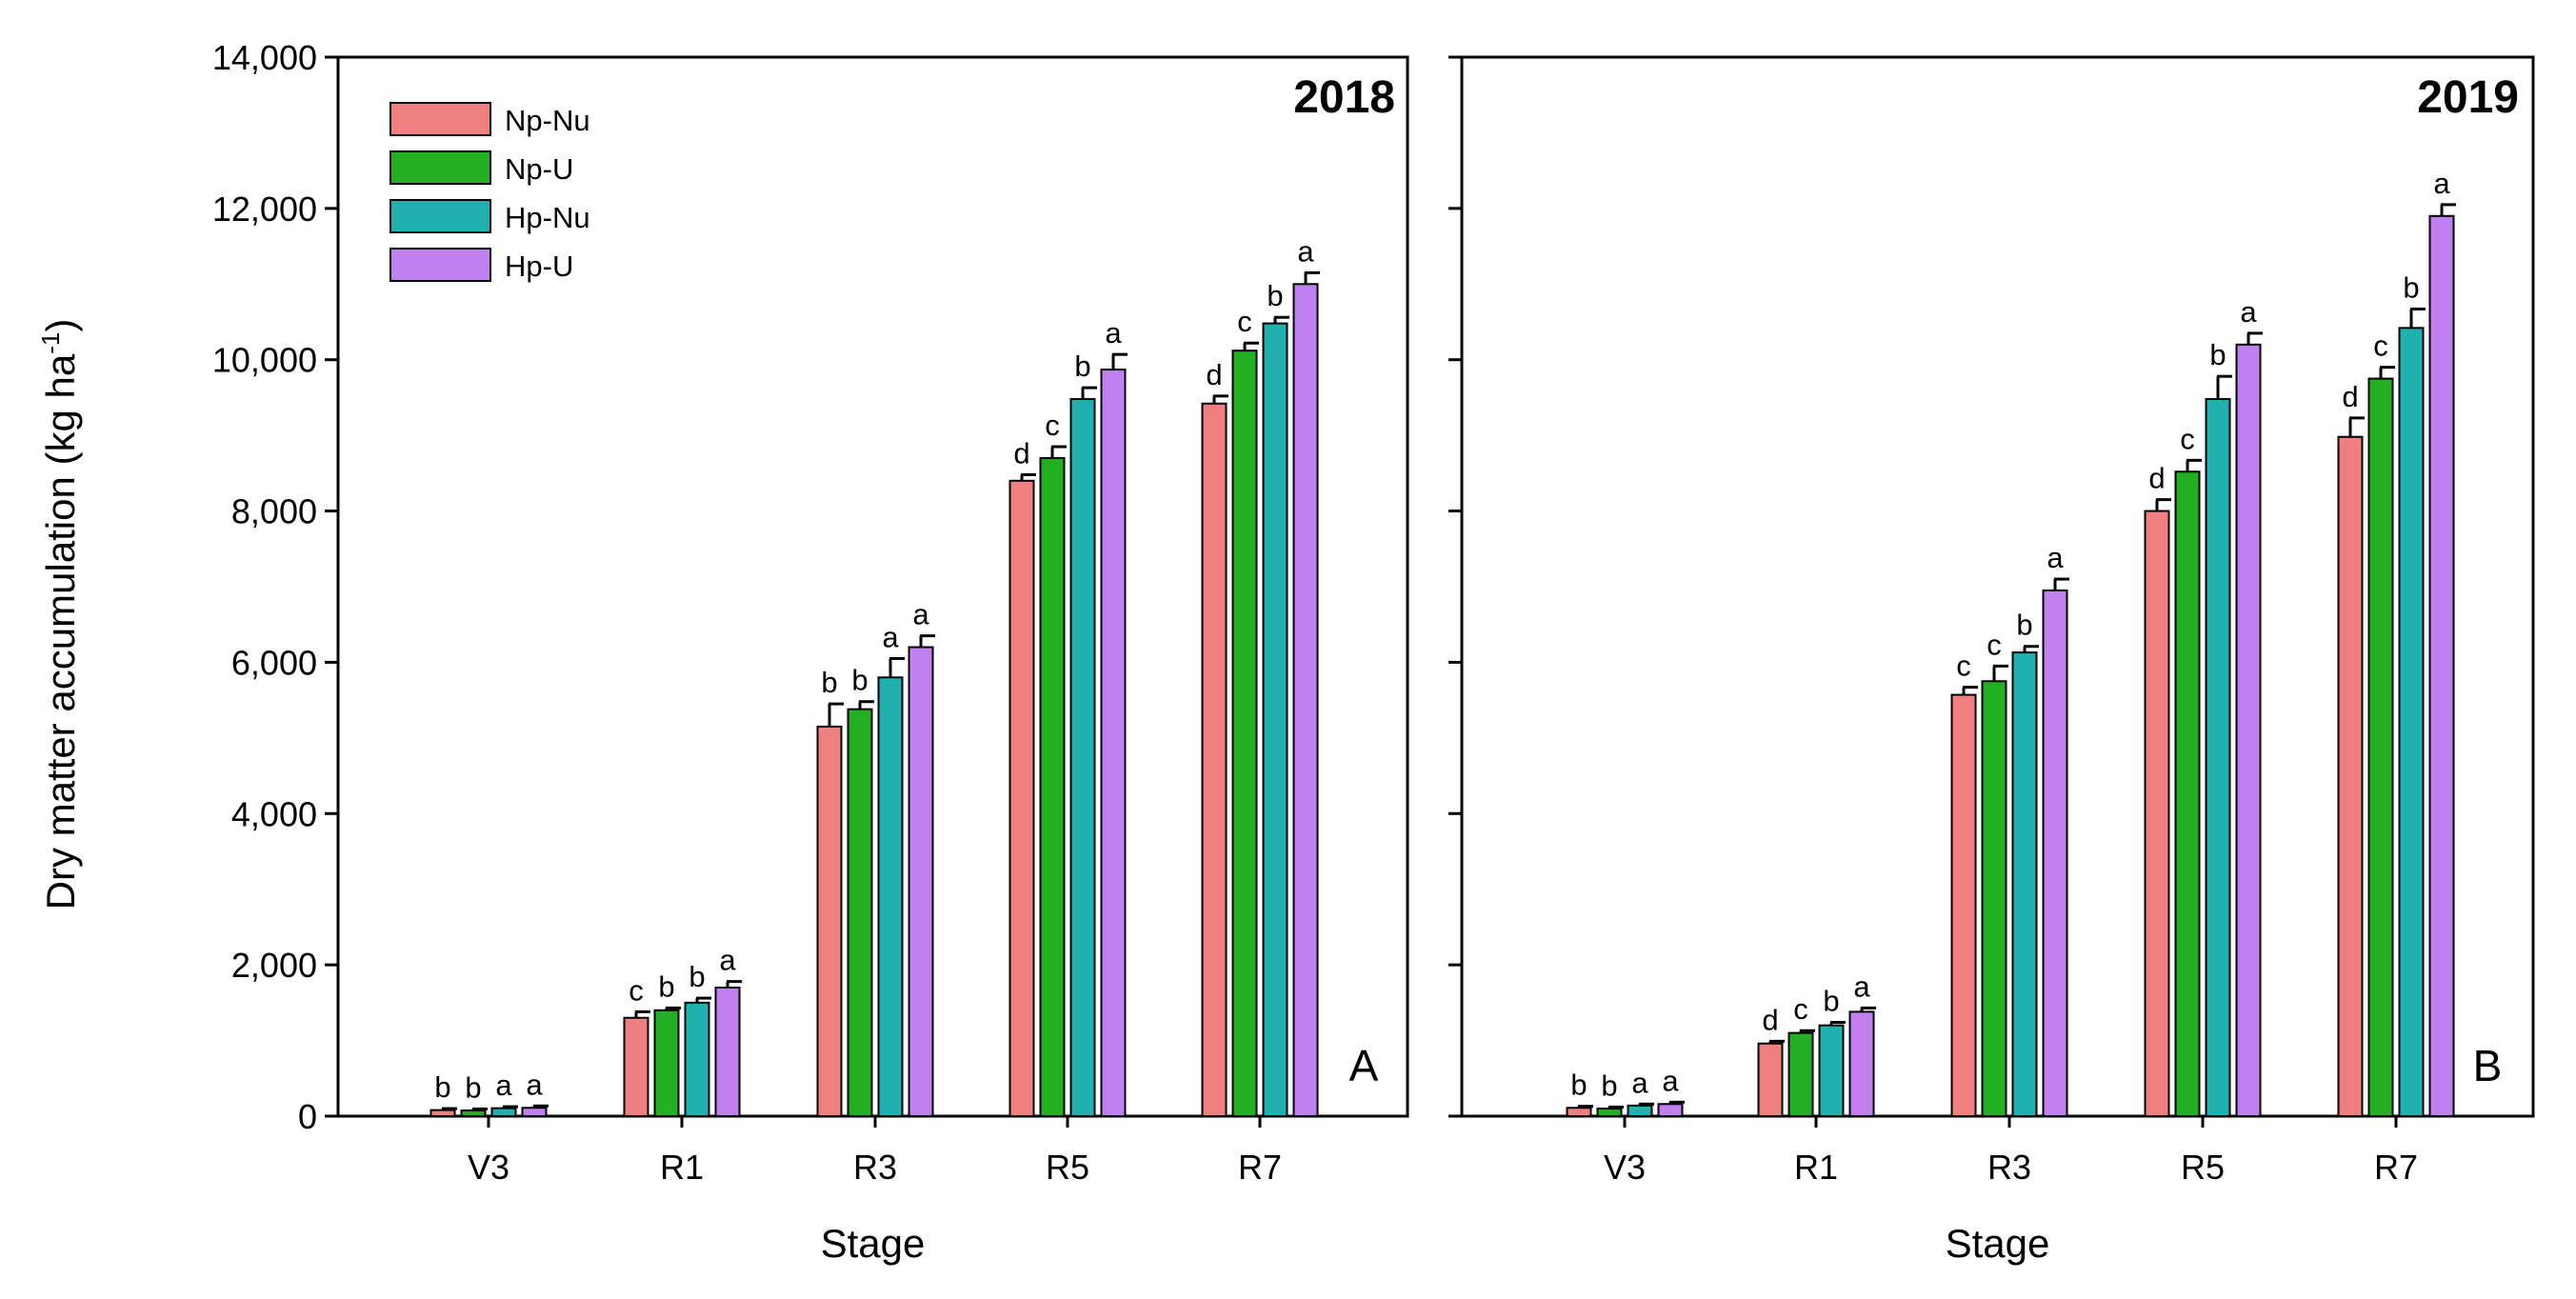 The height and width of the screenshot is (1299, 2576). I want to click on legend-label: Np-U, so click(539, 169).